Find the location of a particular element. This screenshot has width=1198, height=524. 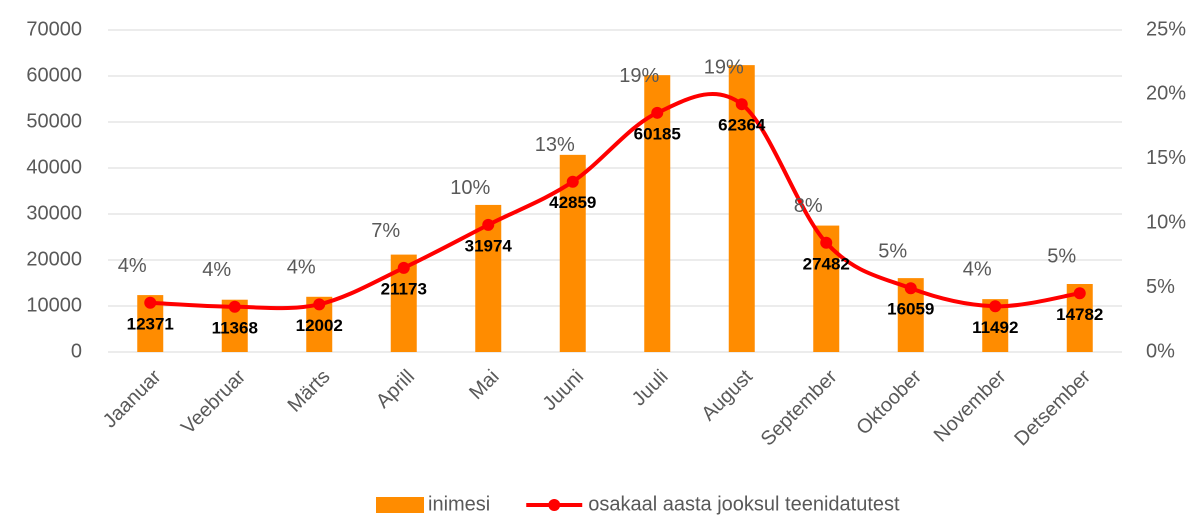

line-data-label: 8% is located at coordinates (808, 206).